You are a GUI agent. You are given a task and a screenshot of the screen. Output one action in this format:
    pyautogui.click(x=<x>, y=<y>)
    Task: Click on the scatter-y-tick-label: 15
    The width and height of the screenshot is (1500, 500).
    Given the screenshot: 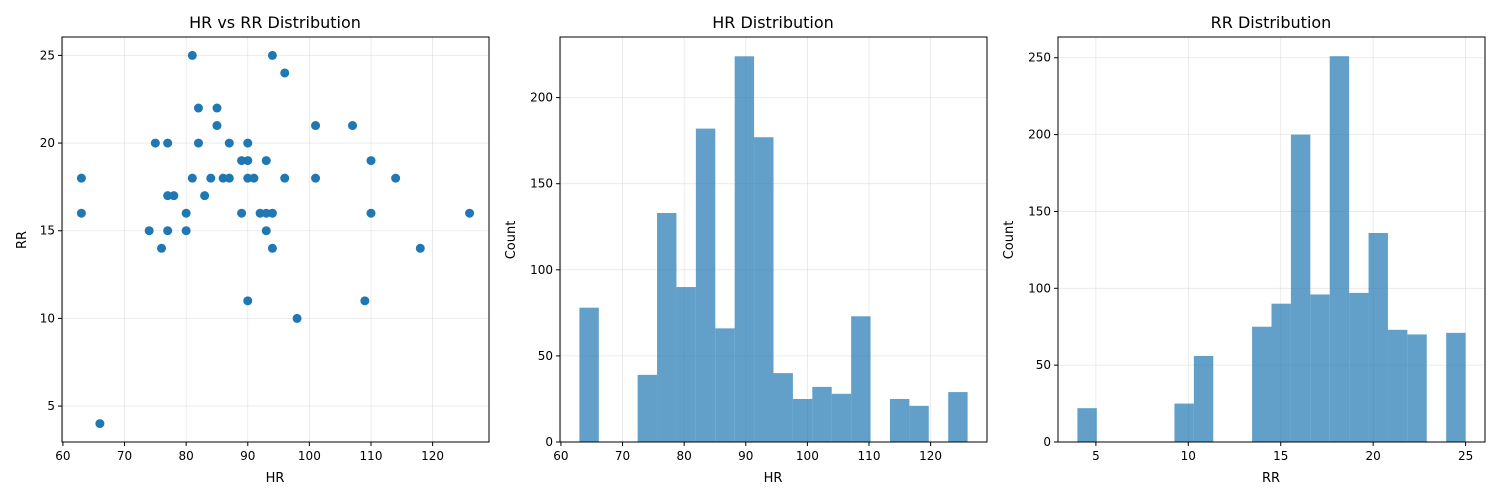 What is the action you would take?
    pyautogui.click(x=47, y=231)
    